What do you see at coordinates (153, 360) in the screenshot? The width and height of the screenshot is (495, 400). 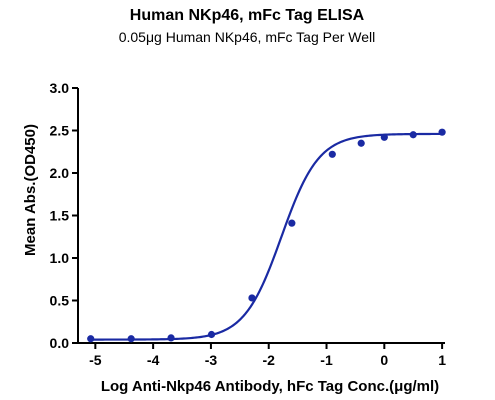 I see `x-tick-label: -4` at bounding box center [153, 360].